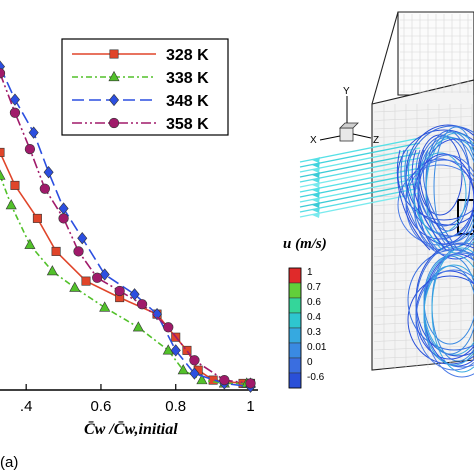  What do you see at coordinates (250, 406) in the screenshot?
I see `x-tick-label: 1` at bounding box center [250, 406].